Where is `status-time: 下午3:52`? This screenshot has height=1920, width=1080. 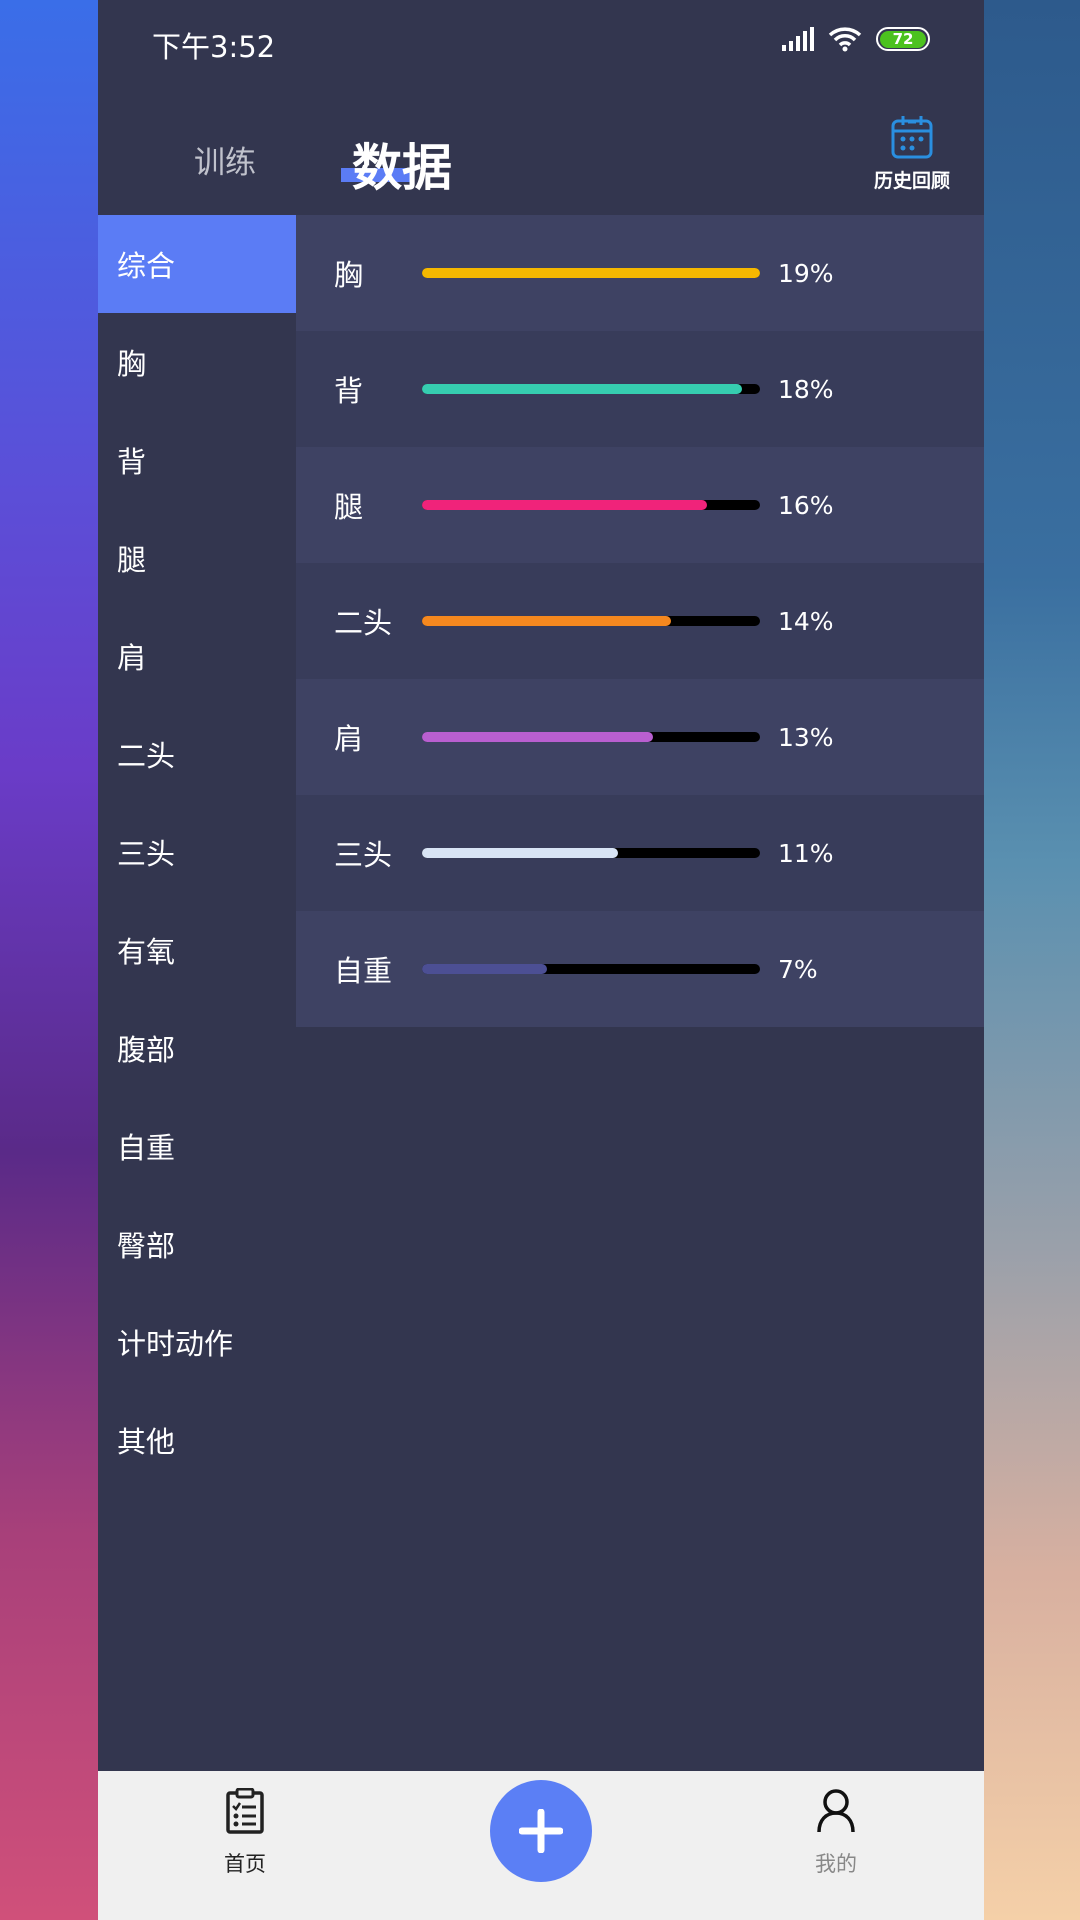 status-time: 下午3:52 is located at coordinates (214, 47).